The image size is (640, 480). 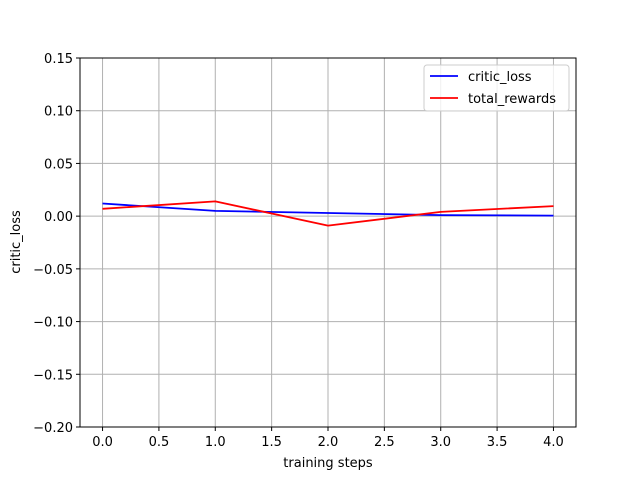 What do you see at coordinates (58, 59) in the screenshot?
I see `y-tick-label: 0.15` at bounding box center [58, 59].